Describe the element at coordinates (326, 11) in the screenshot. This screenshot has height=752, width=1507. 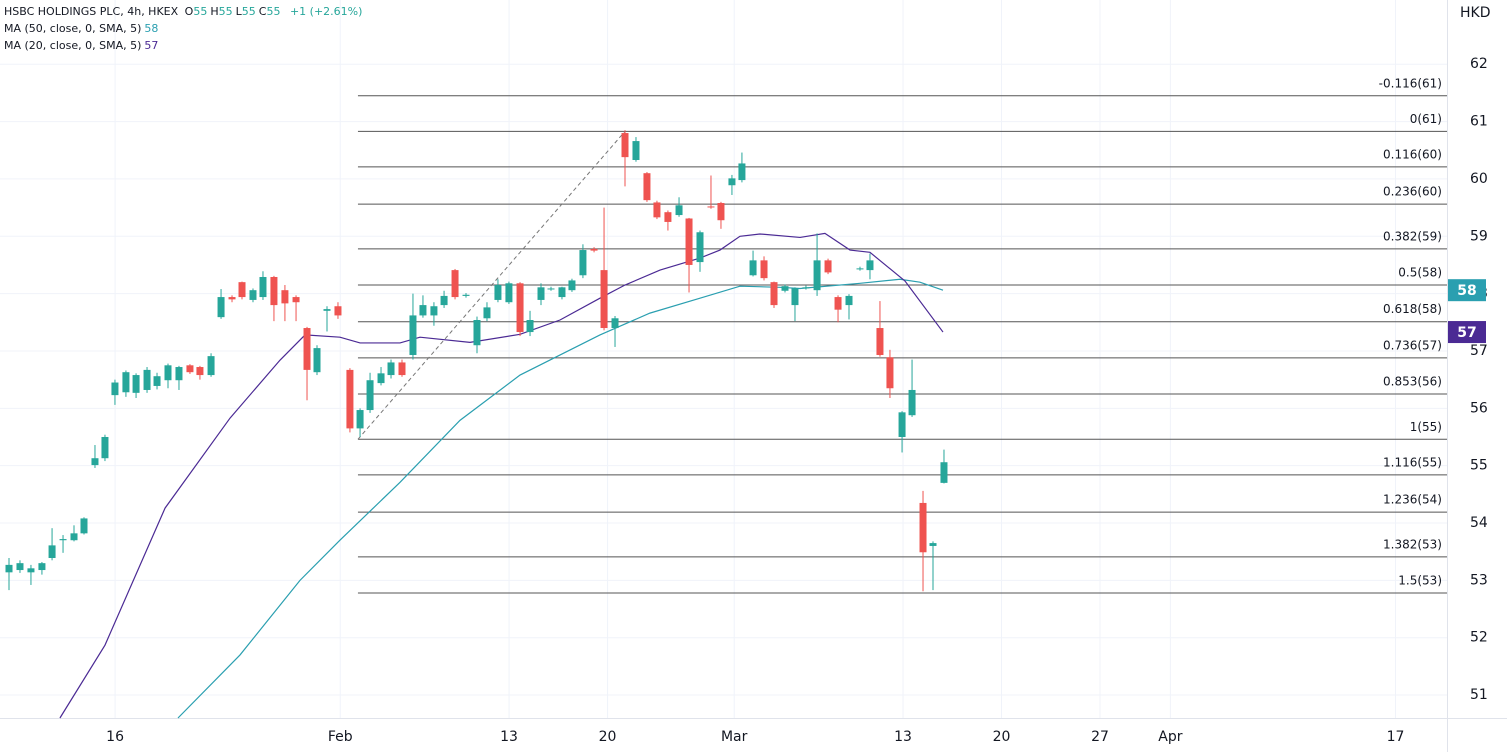
I see `change: +1 (+2.61%)` at that location.